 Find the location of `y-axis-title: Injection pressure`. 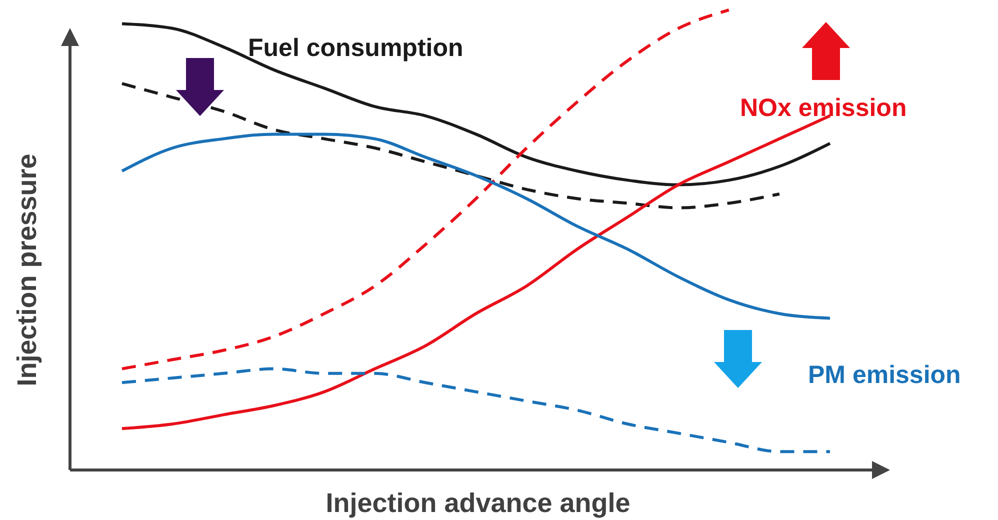

y-axis-title: Injection pressure is located at coordinates (27, 270).